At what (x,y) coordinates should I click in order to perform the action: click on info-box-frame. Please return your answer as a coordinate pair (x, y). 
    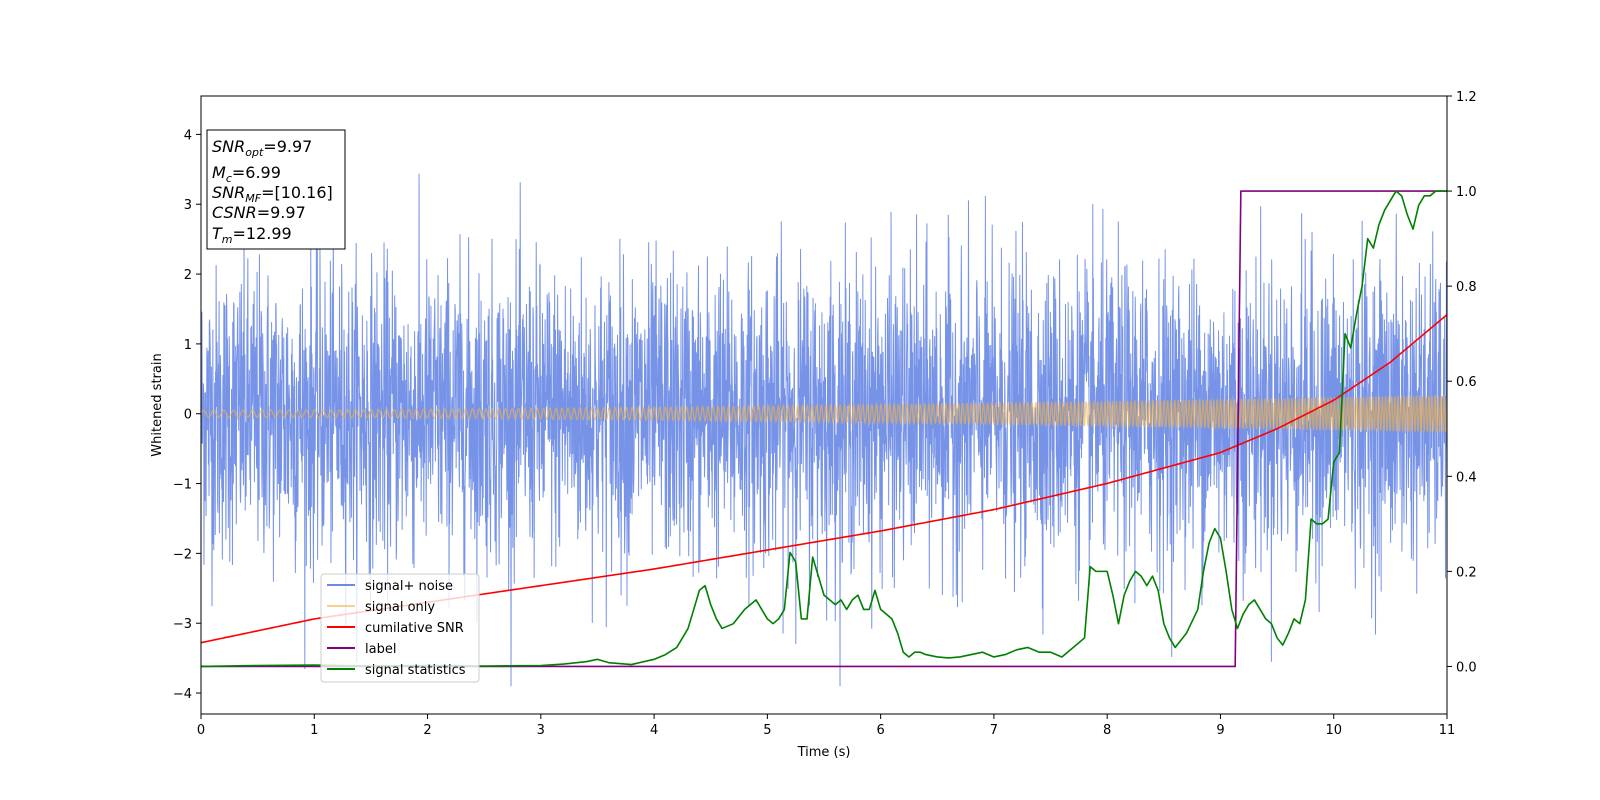
    Looking at the image, I should click on (276, 189).